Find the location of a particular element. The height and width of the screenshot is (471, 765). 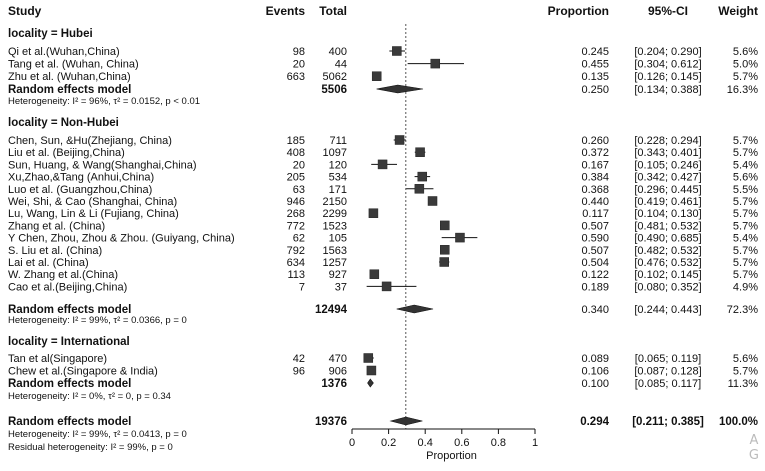

study-name: Chew et al.(Singapore & India) is located at coordinates (83, 372).